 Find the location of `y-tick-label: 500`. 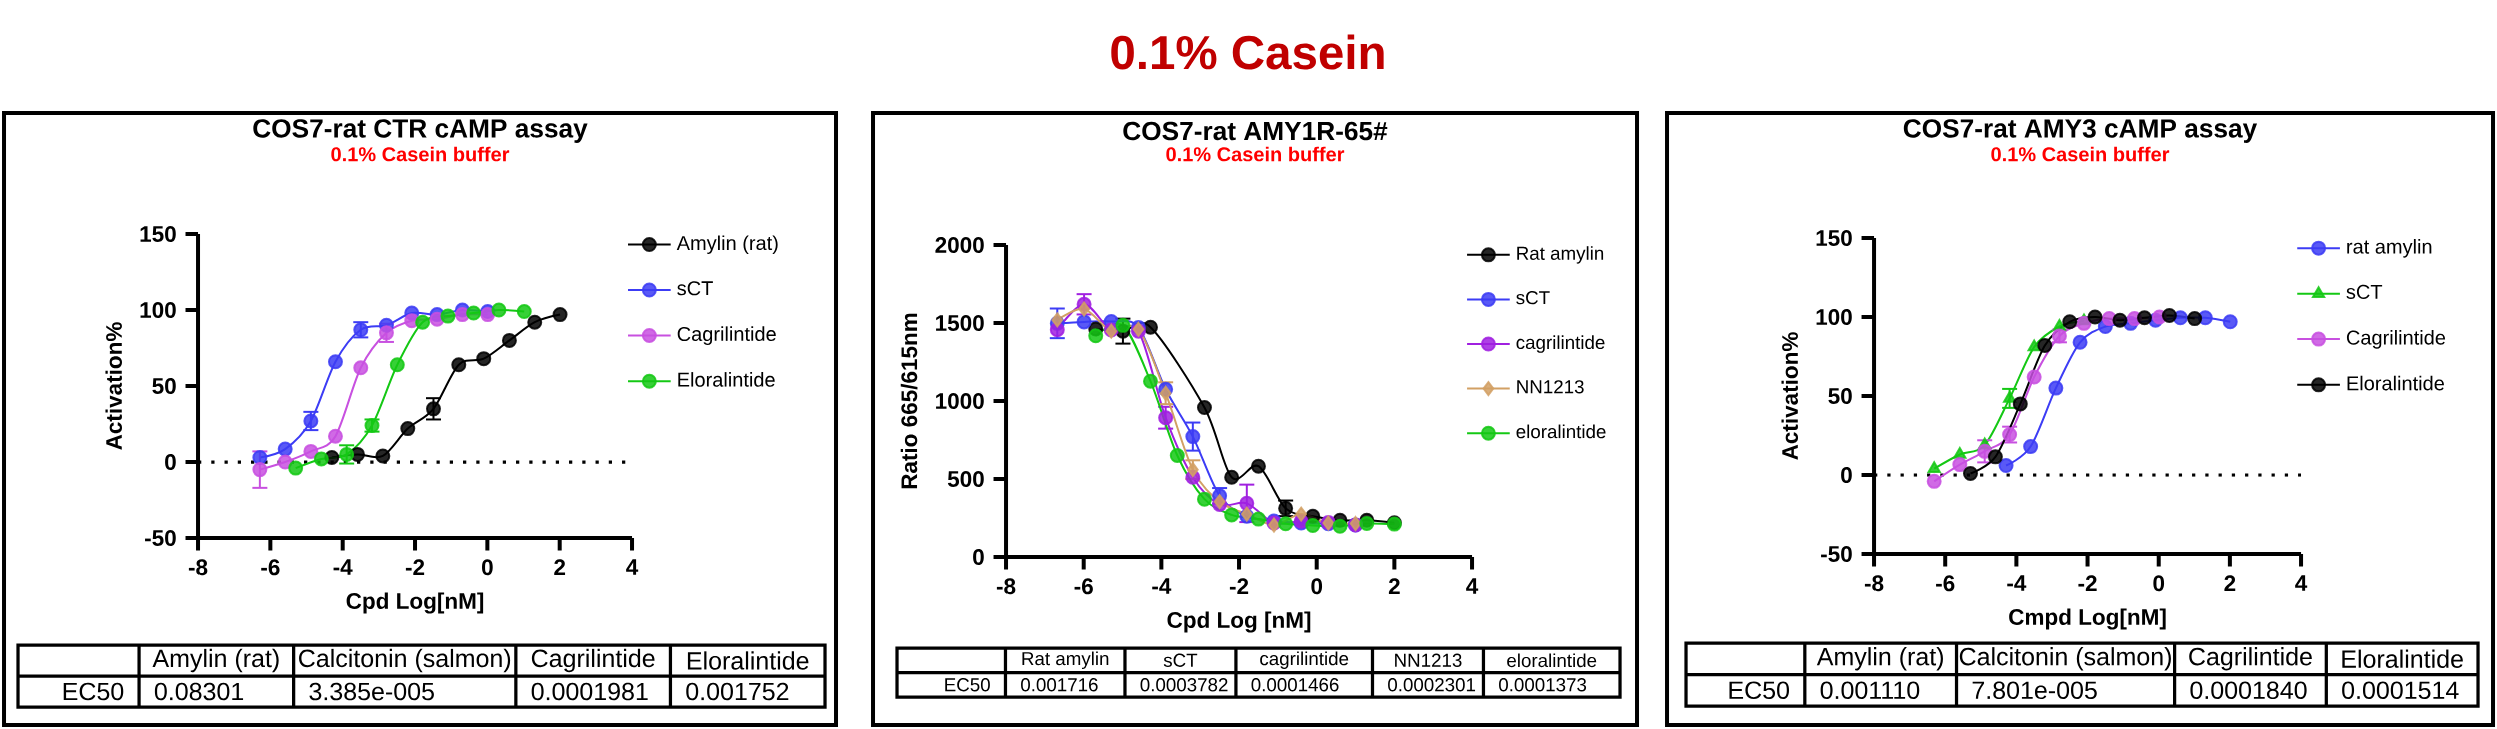

y-tick-label: 500 is located at coordinates (965, 479).